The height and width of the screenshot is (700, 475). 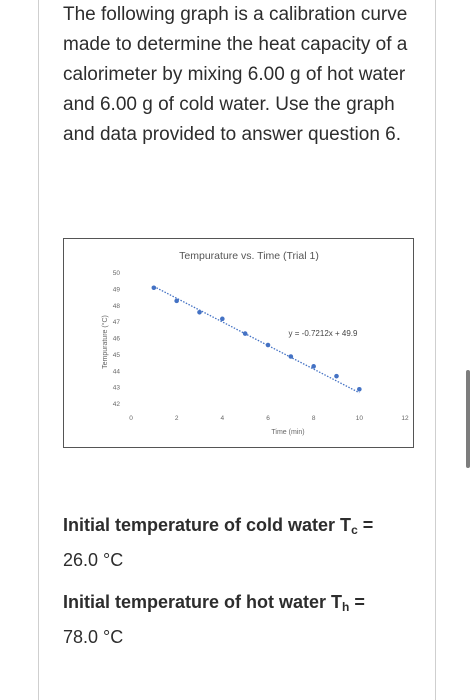 I want to click on y-tick-label: 46, so click(x=117, y=339).